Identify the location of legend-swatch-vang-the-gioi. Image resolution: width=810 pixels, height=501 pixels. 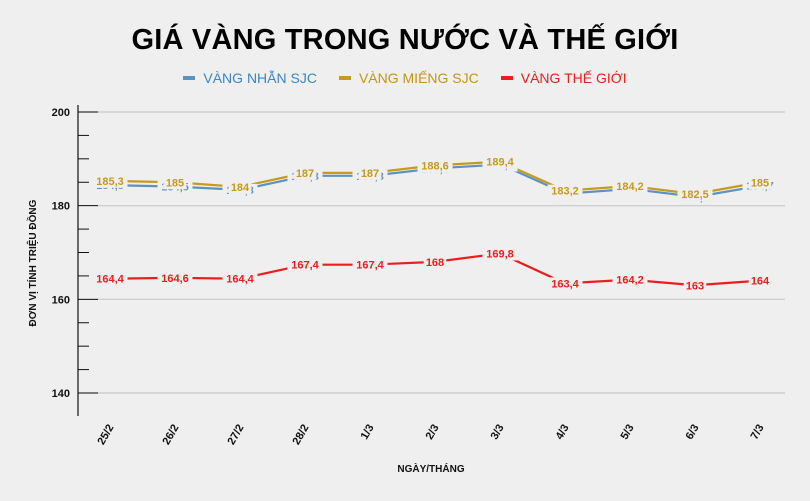
(506, 78).